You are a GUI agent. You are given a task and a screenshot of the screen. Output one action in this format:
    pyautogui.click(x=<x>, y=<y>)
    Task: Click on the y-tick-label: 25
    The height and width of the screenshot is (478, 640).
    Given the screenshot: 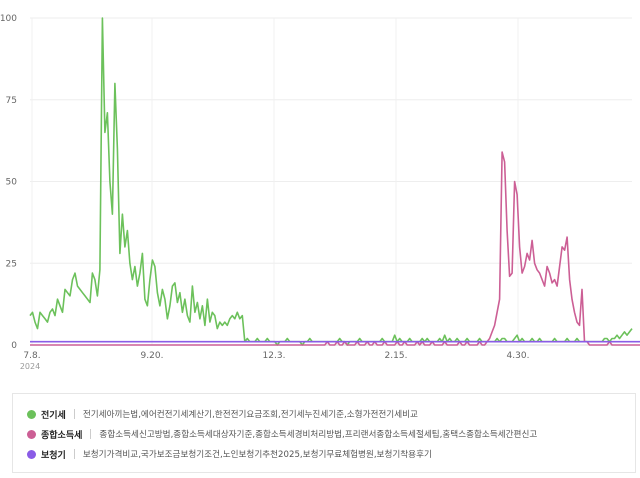 What is the action you would take?
    pyautogui.click(x=11, y=264)
    